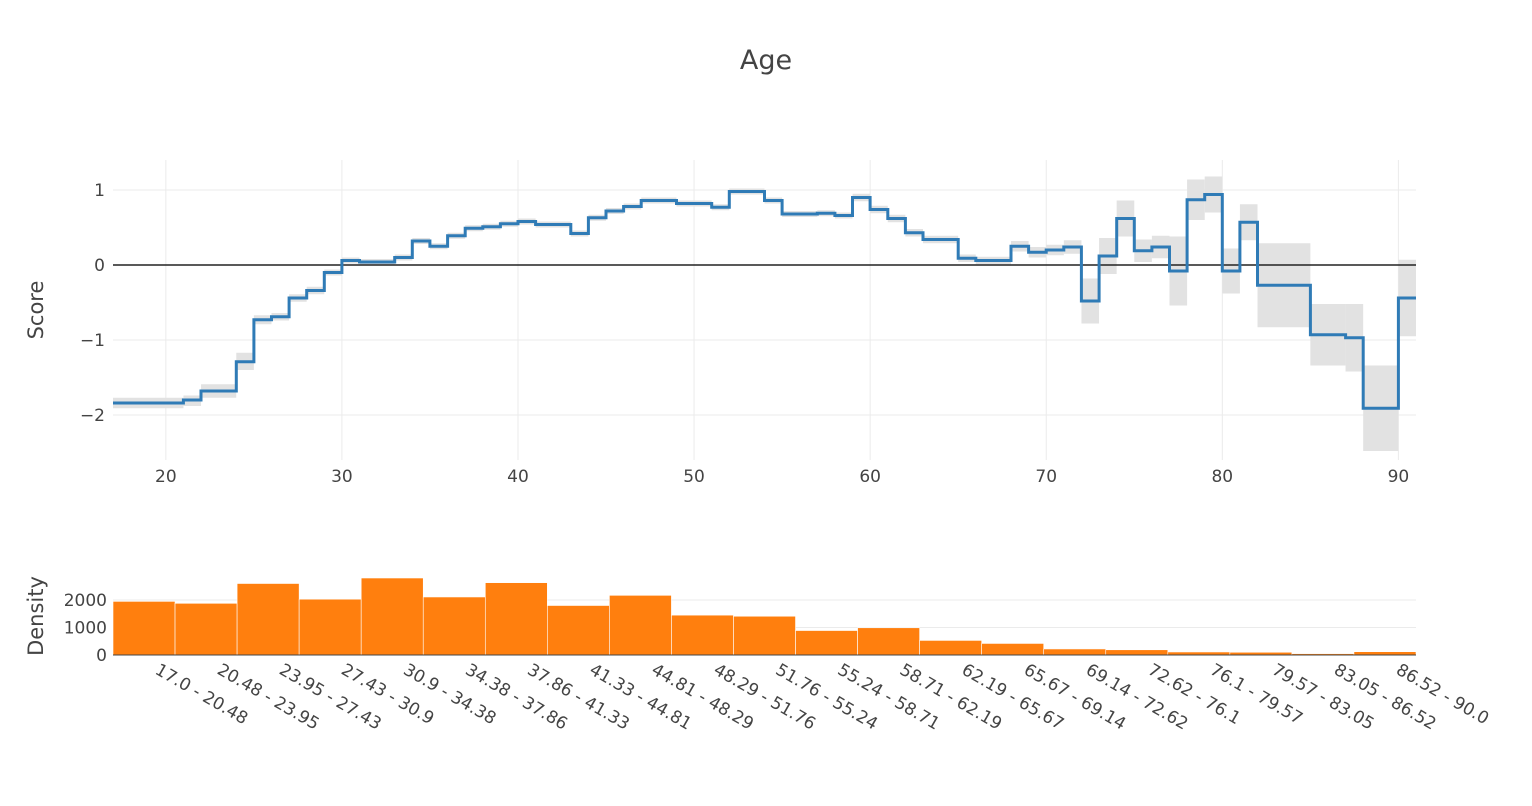 This screenshot has height=806, width=1532. What do you see at coordinates (342, 477) in the screenshot?
I see `x-tick-label: 30` at bounding box center [342, 477].